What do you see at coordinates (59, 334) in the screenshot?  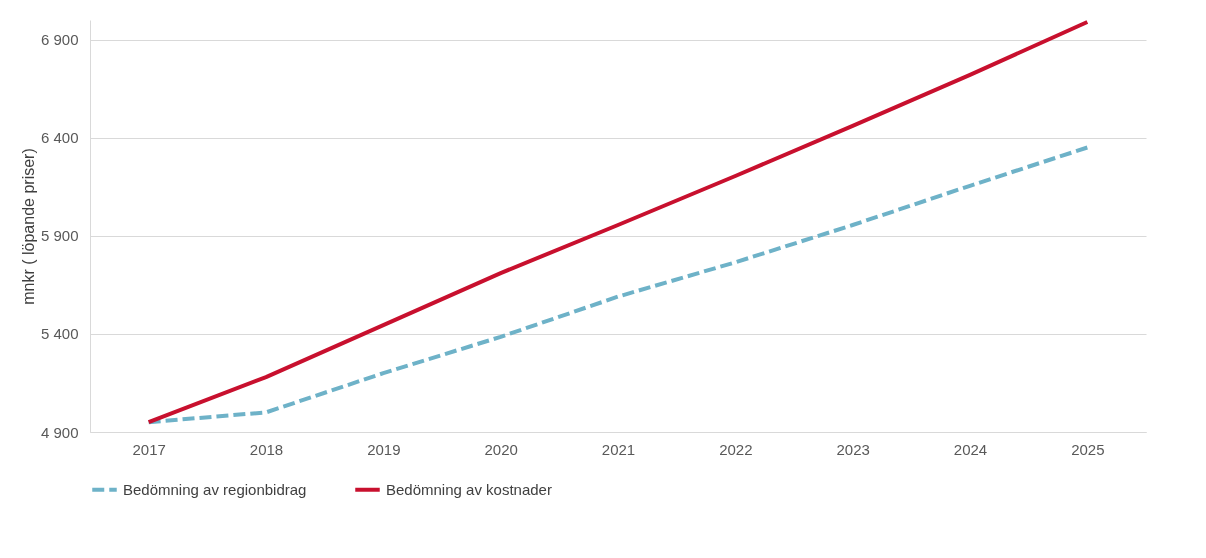 I see `y-tick-label: 5 400` at bounding box center [59, 334].